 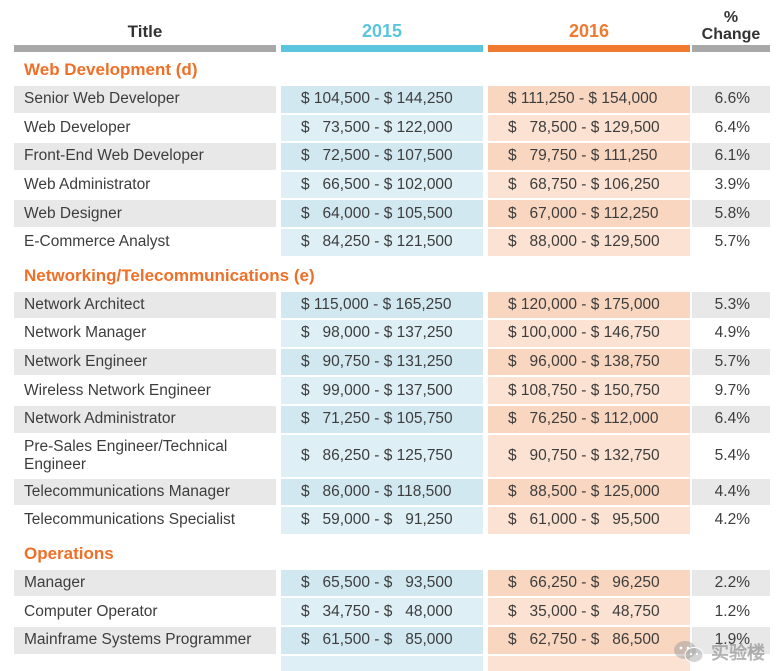 I want to click on salary-2016-cell: $ 79,750 - $ 111,250, so click(x=589, y=156).